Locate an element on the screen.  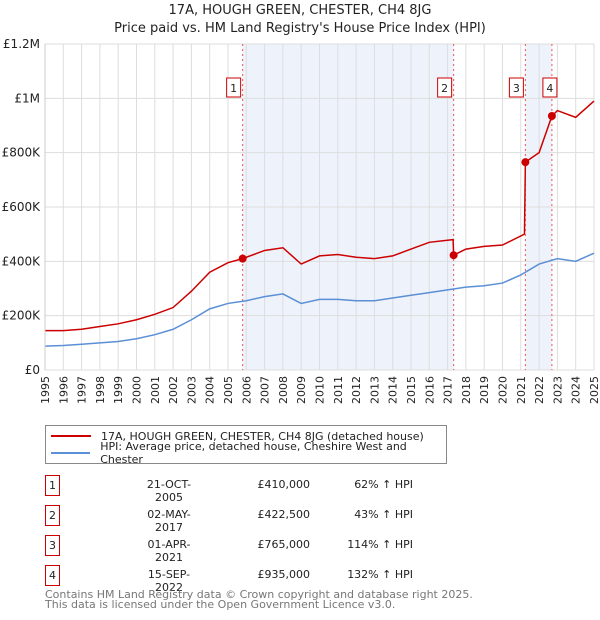
sale-date: 15-SEP-2022 is located at coordinates (169, 581).